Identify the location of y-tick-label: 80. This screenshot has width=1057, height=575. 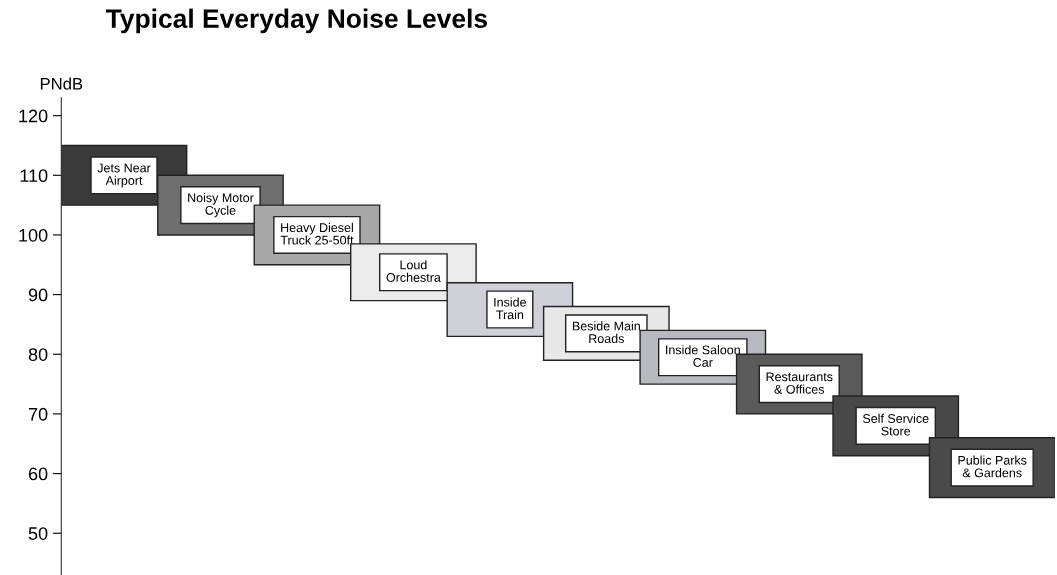
(38, 354).